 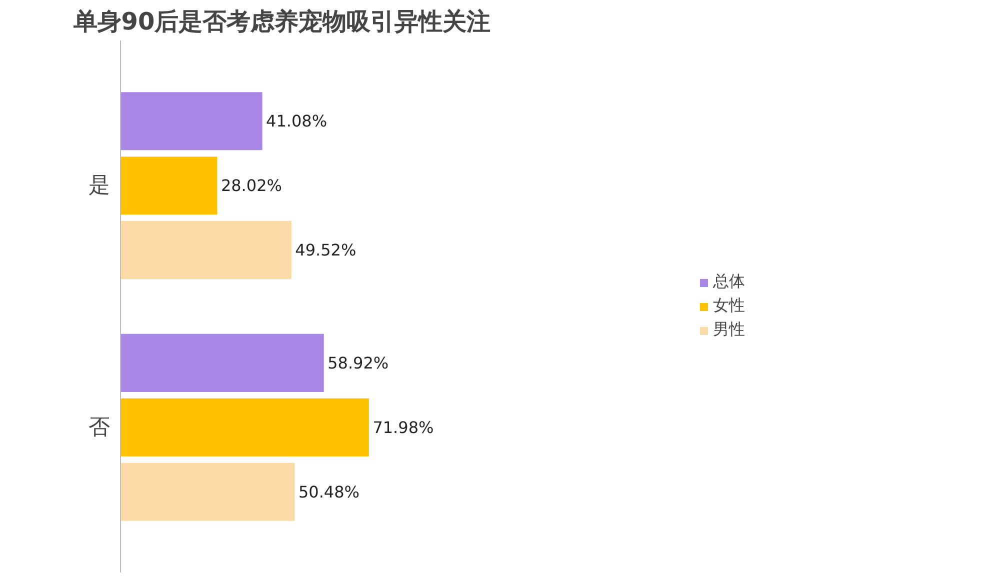 What do you see at coordinates (99, 427) in the screenshot?
I see `y-tick-label: 否` at bounding box center [99, 427].